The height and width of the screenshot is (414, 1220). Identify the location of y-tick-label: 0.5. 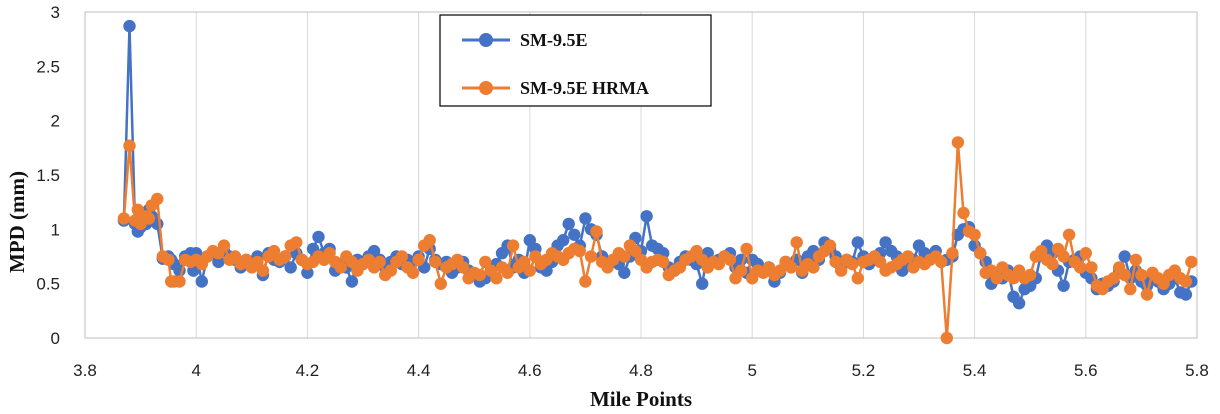
(48, 284).